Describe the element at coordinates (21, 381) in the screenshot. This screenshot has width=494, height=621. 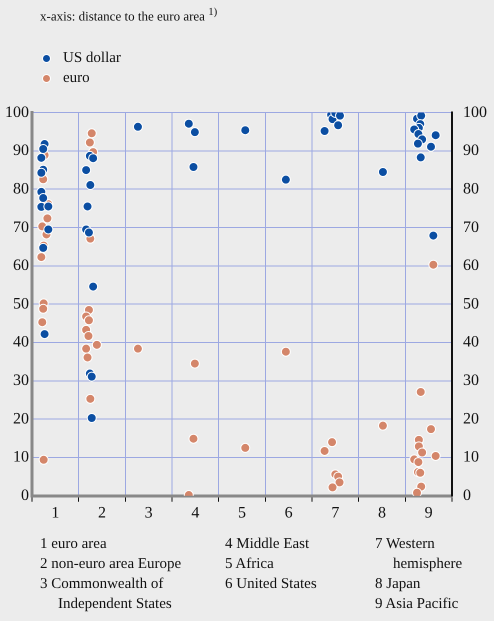
I see `y-tick-label: 30` at that location.